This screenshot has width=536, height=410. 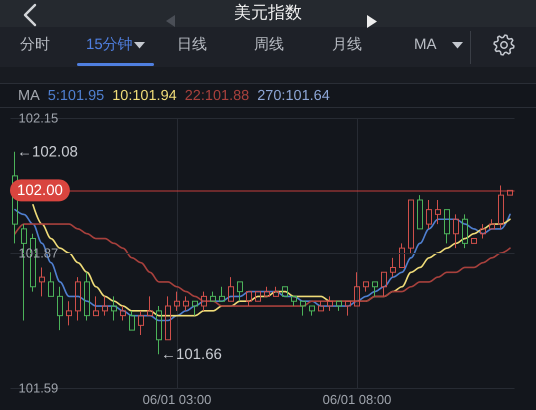 What do you see at coordinates (35, 45) in the screenshot?
I see `text: 分时` at bounding box center [35, 45].